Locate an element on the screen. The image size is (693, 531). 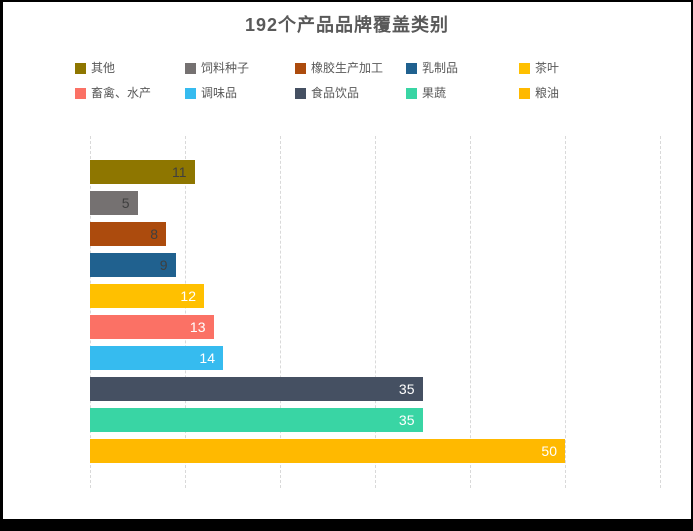
bar: 13 is located at coordinates (152, 327).